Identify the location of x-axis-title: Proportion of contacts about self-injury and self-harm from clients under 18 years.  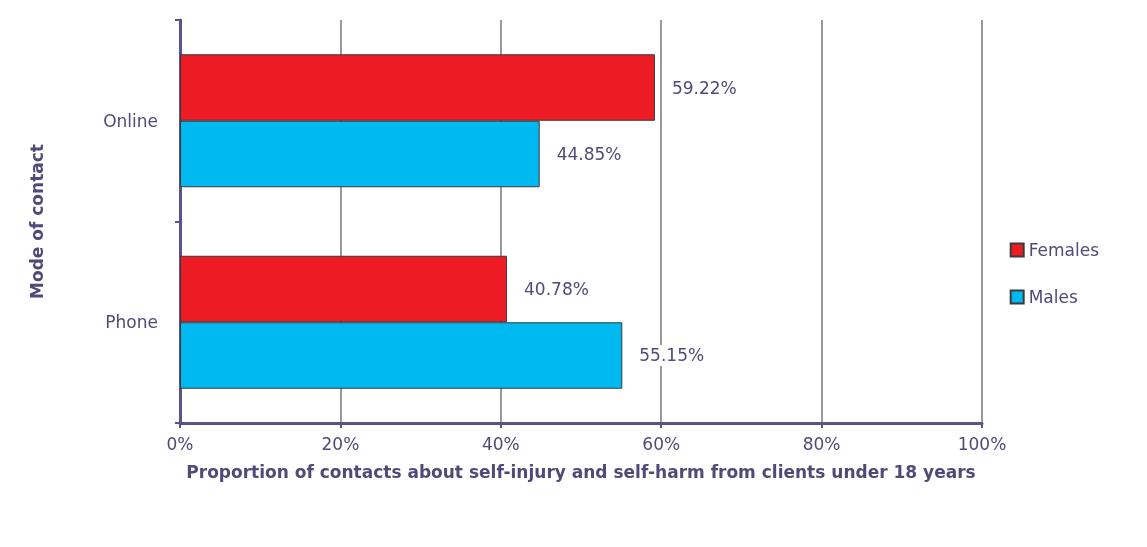
(581, 472).